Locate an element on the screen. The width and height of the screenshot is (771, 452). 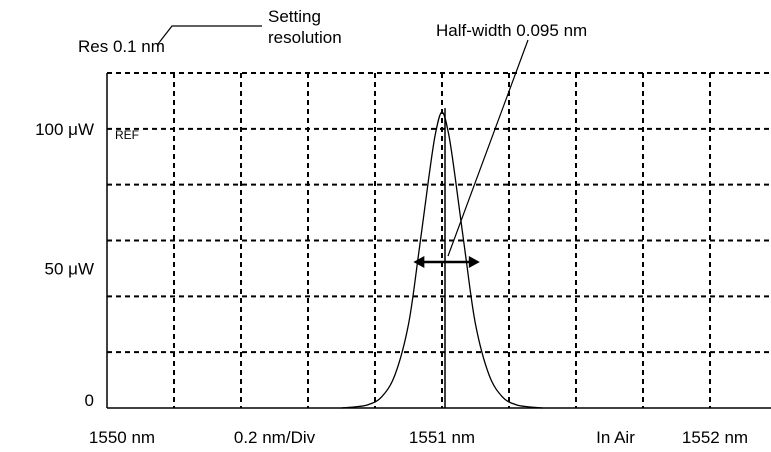
x-tick-label: 0.2 nm/Div is located at coordinates (275, 437).